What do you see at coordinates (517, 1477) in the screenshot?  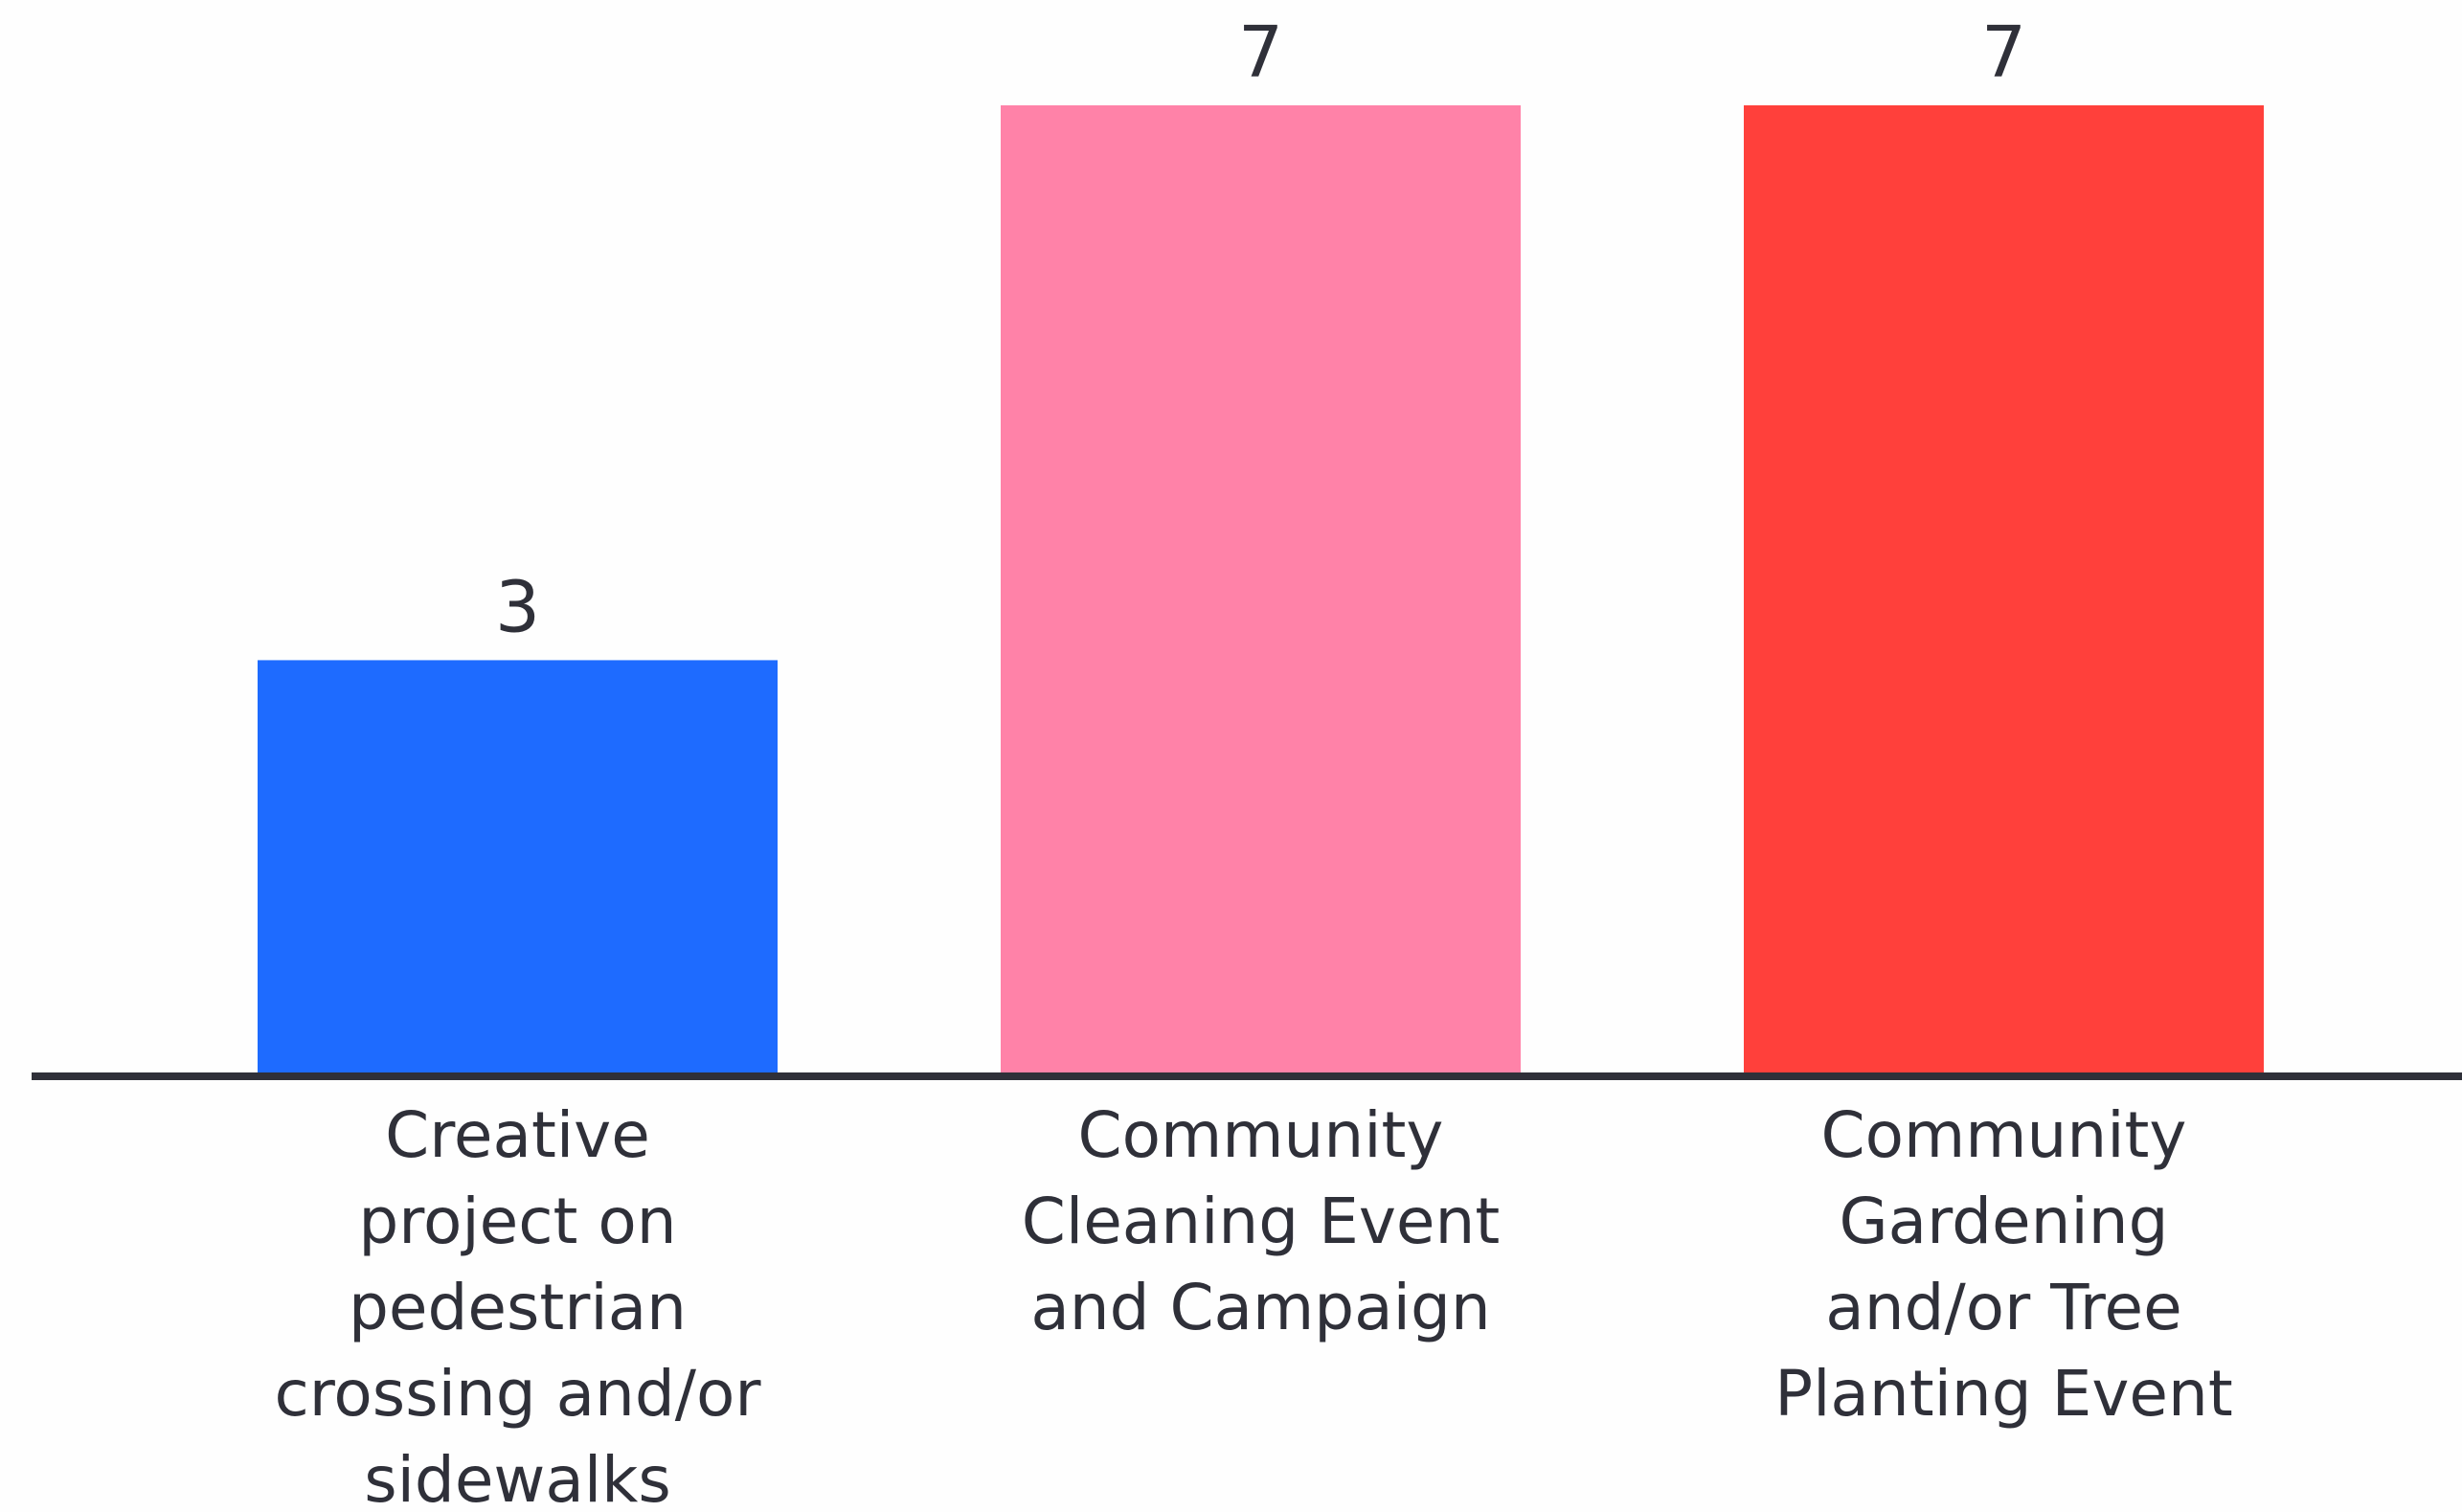 I see `category-label-line: sidewalks` at bounding box center [517, 1477].